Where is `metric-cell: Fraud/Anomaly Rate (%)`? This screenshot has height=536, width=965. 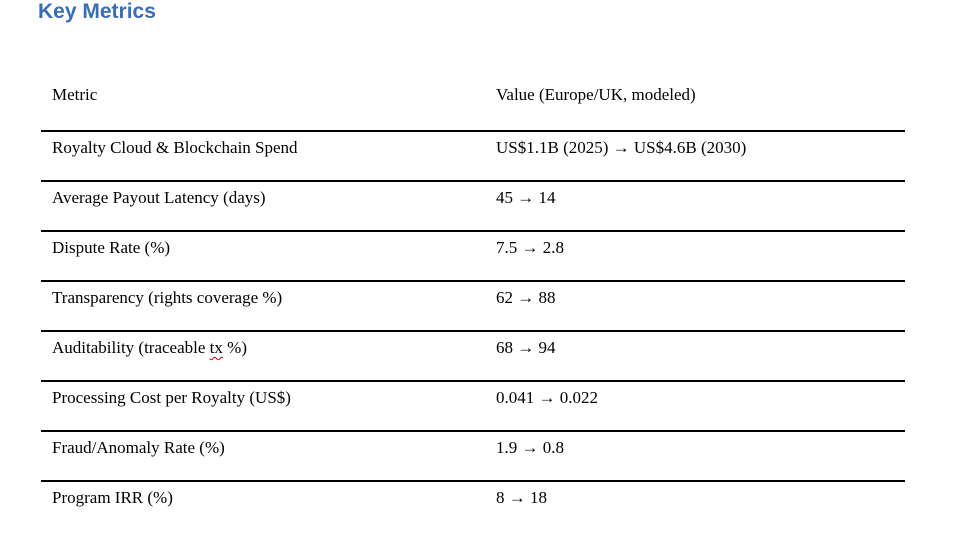 metric-cell: Fraud/Anomaly Rate (%) is located at coordinates (263, 456).